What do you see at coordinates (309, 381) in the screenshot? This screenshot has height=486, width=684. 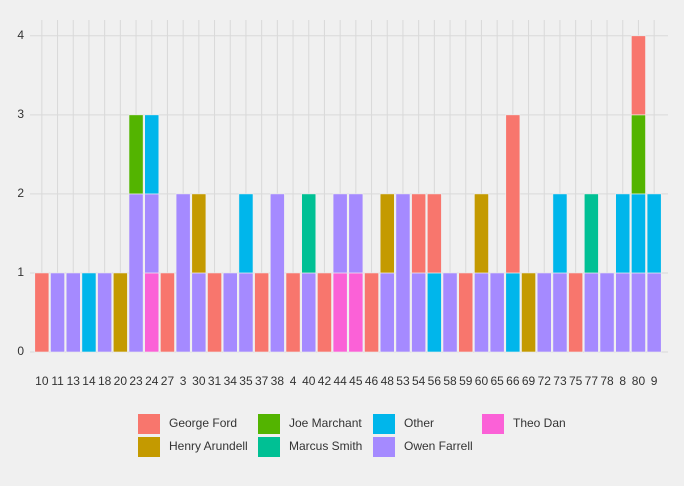 I see `x-tick-label: 40` at bounding box center [309, 381].